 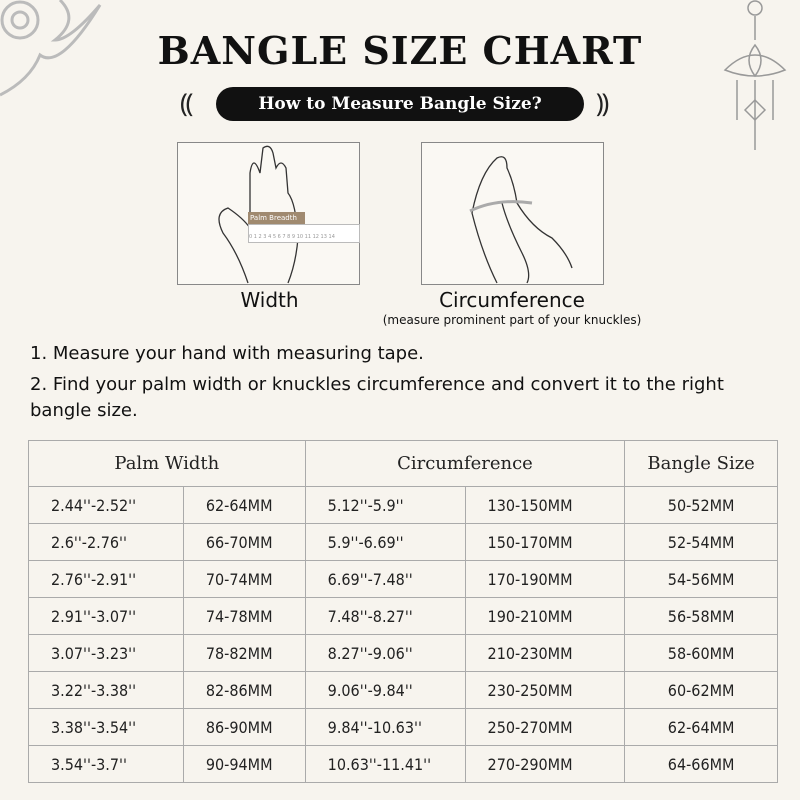 What do you see at coordinates (385, 579) in the screenshot?
I see `circumference-inches: 6.69''-7.48''` at bounding box center [385, 579].